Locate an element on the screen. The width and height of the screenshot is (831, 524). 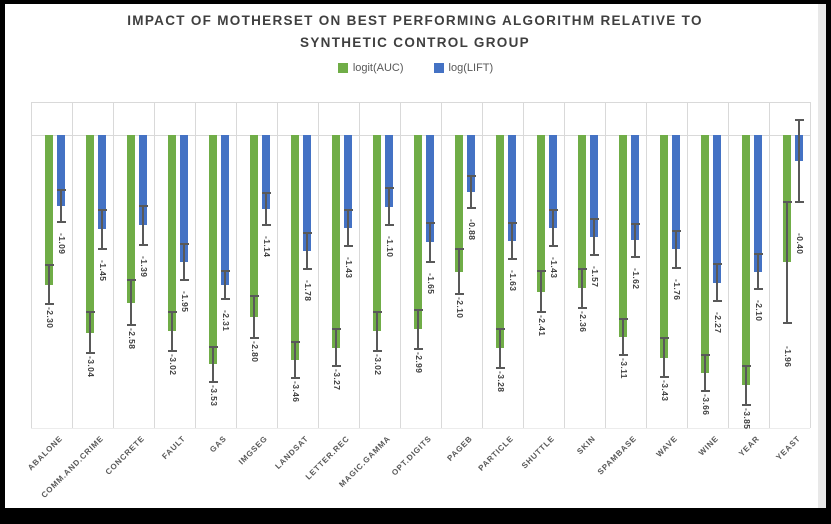
data-label: -1.78 is located at coordinates (308, 290).